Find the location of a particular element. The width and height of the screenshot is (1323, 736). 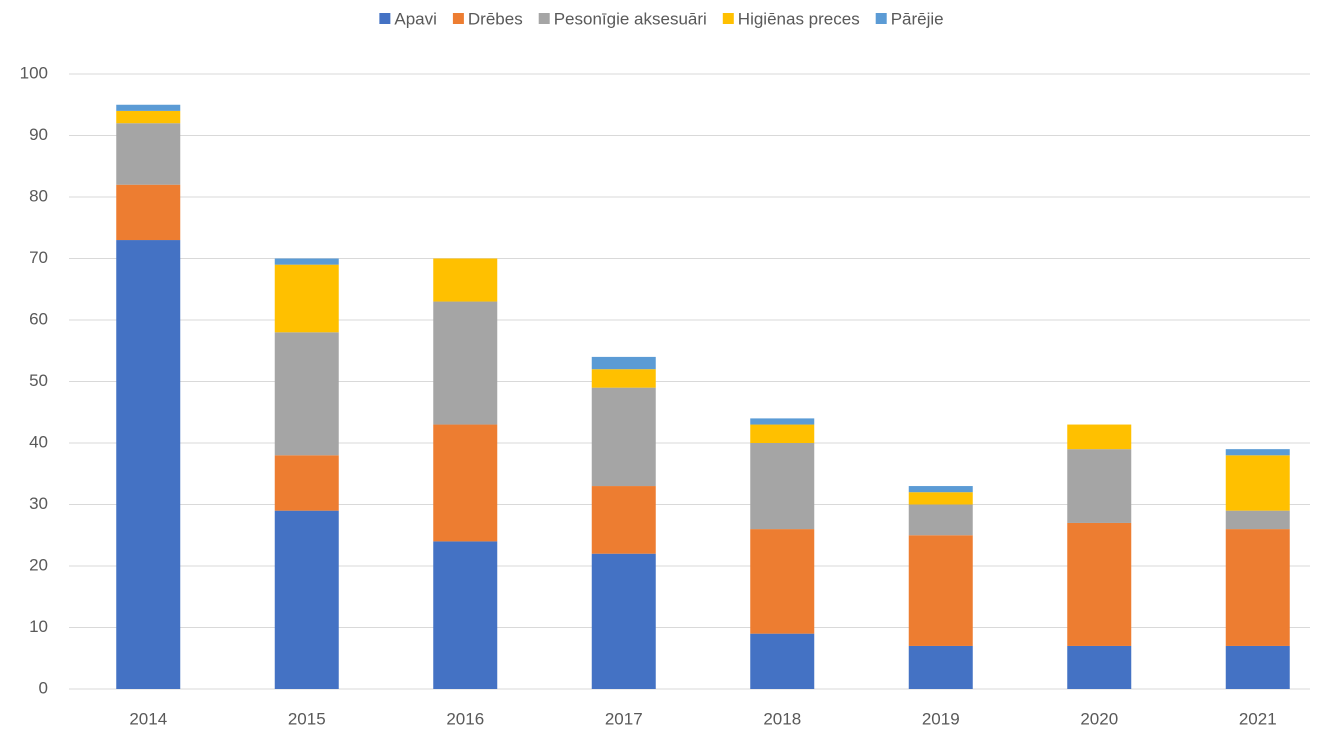

x-tick-label: 2021 is located at coordinates (1258, 718).